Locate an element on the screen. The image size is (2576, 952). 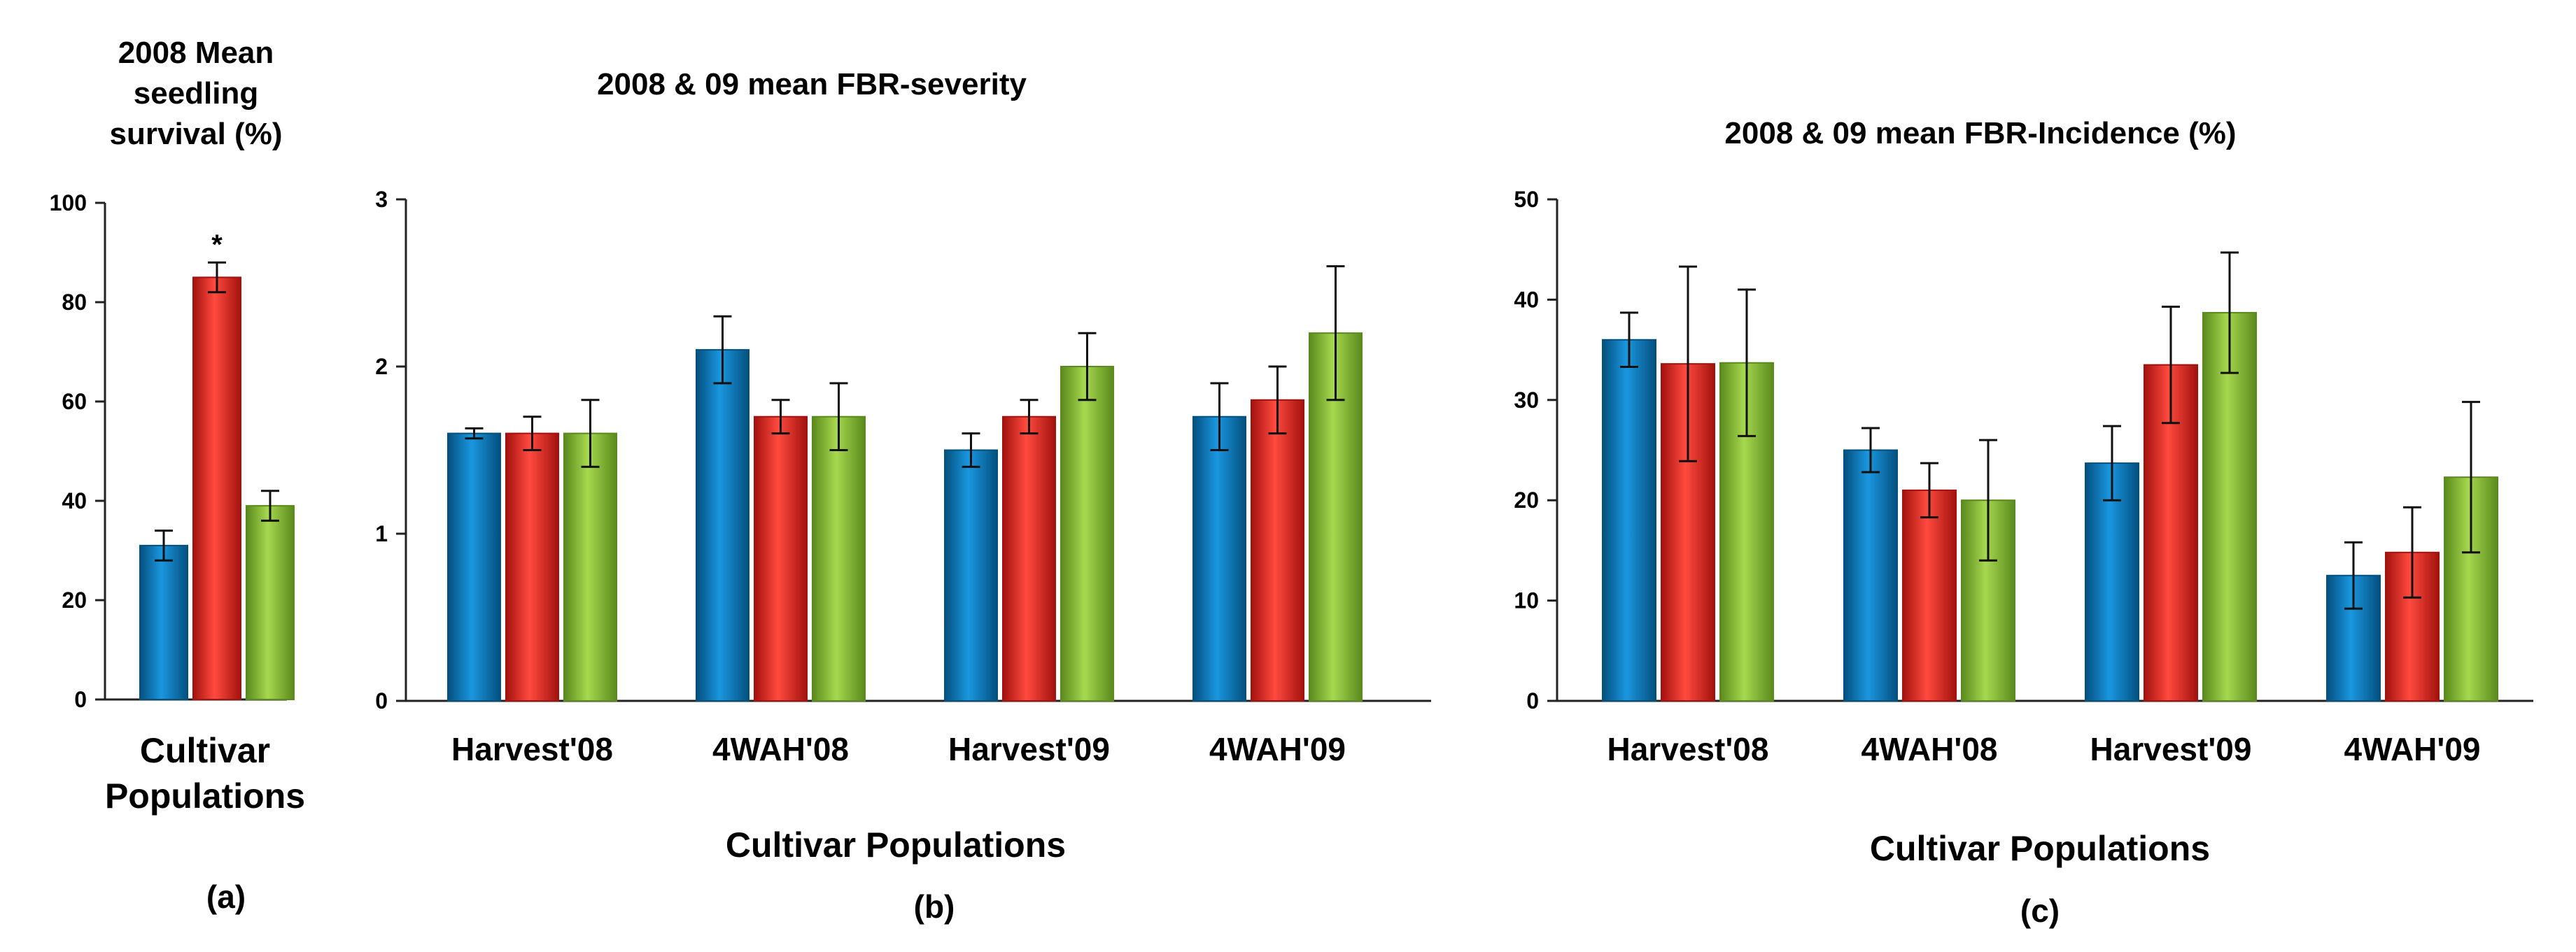
panel-b-y-tick-label: 1 is located at coordinates (381, 533).